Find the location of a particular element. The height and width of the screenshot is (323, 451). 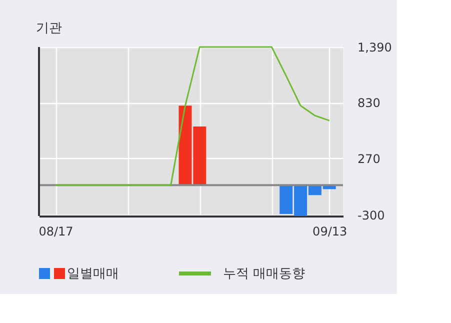

x-tick-label: 09/13 is located at coordinates (330, 231).